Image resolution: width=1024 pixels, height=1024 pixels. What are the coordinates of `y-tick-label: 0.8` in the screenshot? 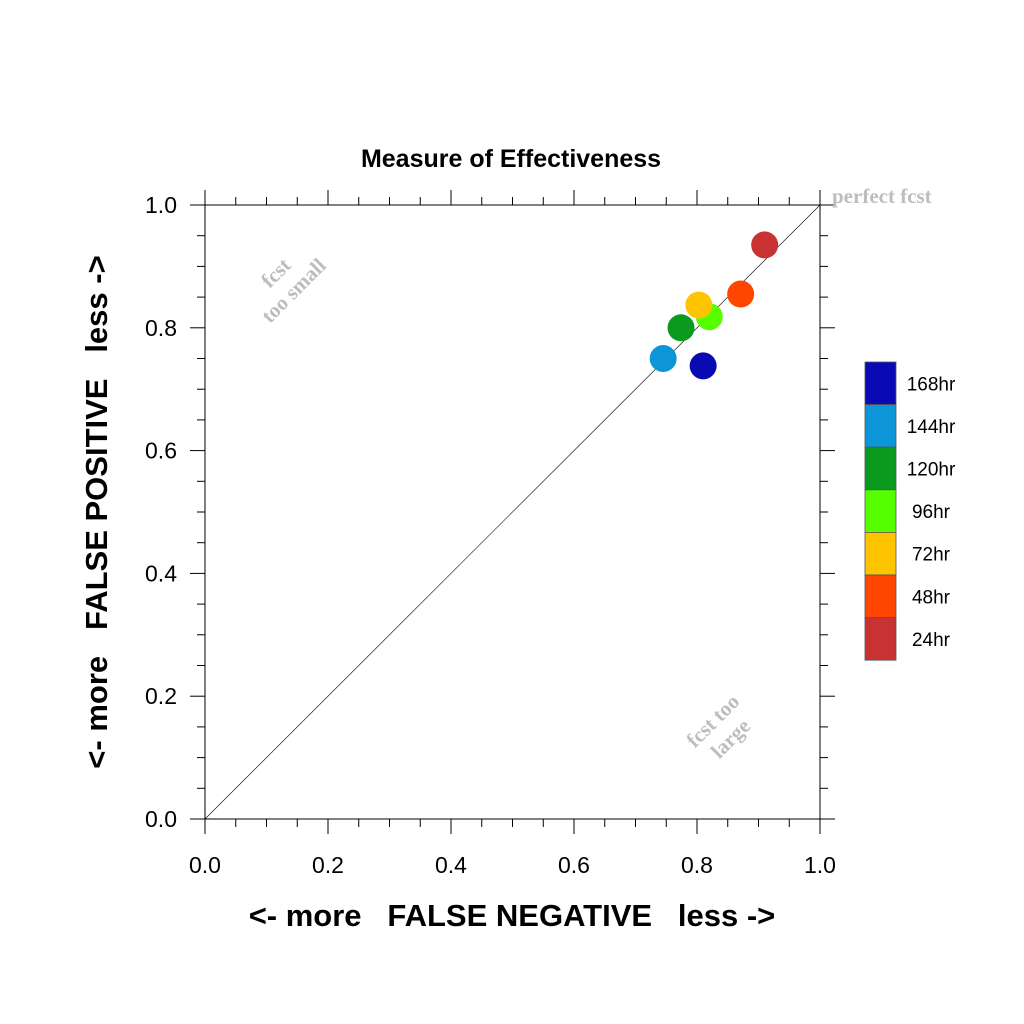 It's located at (161, 328).